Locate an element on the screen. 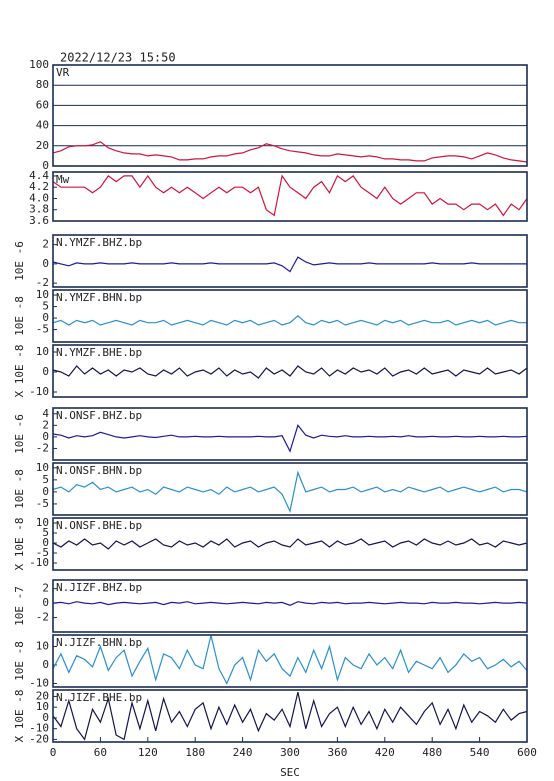 The image size is (554, 781). x-axis-label: SEC is located at coordinates (290, 772).